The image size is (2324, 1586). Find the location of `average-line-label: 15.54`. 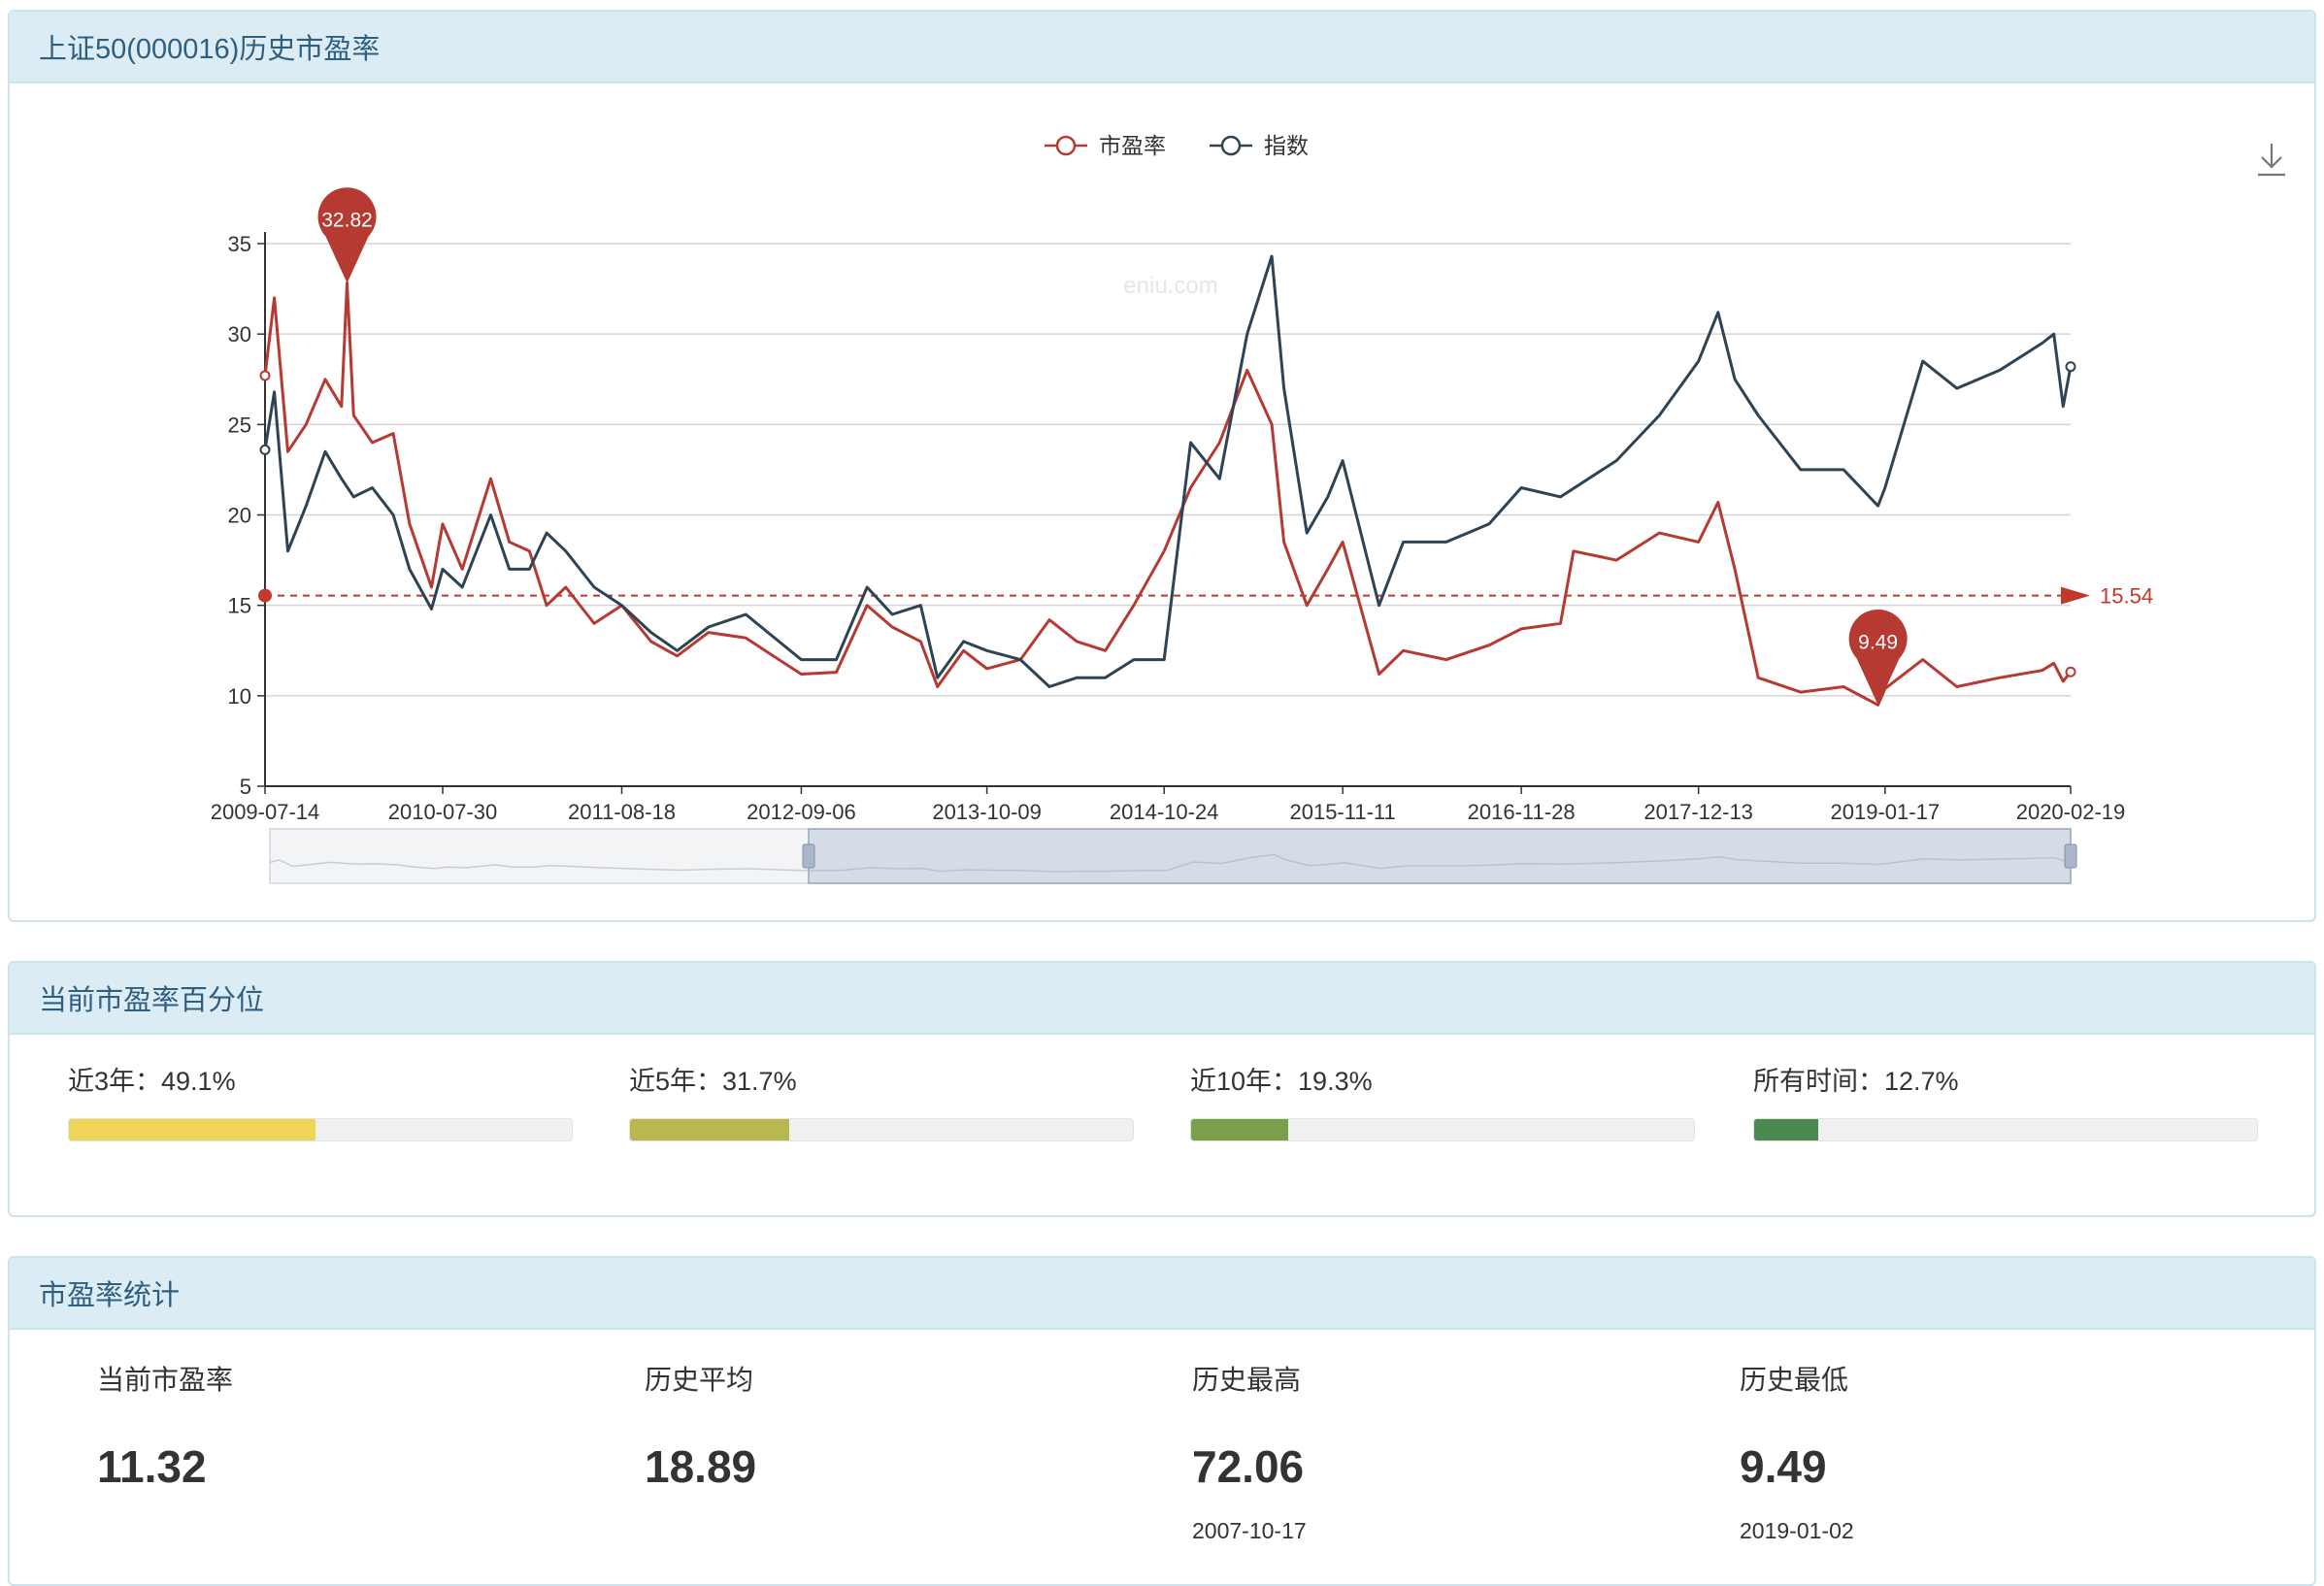

average-line-label: 15.54 is located at coordinates (2126, 596).